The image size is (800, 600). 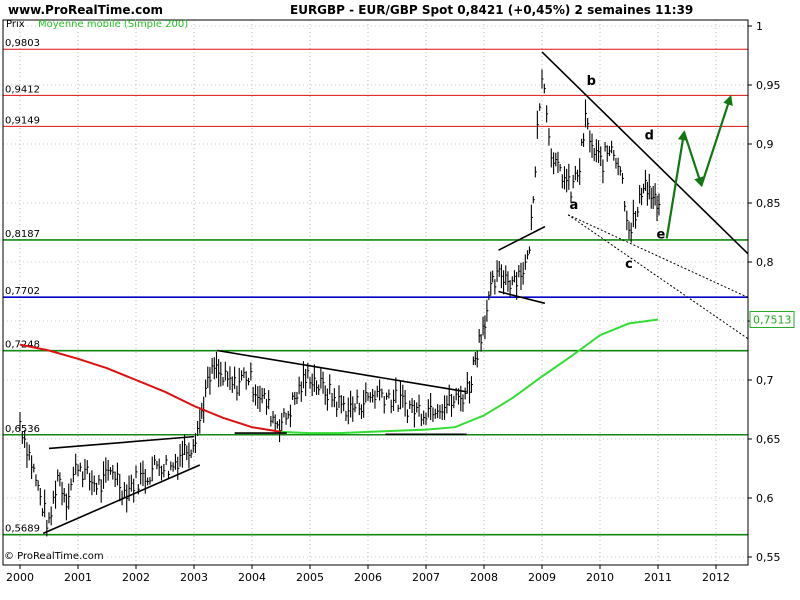 What do you see at coordinates (113, 24) in the screenshot?
I see `moving-average-legend: Moyenne mobile (Simple 200)` at bounding box center [113, 24].